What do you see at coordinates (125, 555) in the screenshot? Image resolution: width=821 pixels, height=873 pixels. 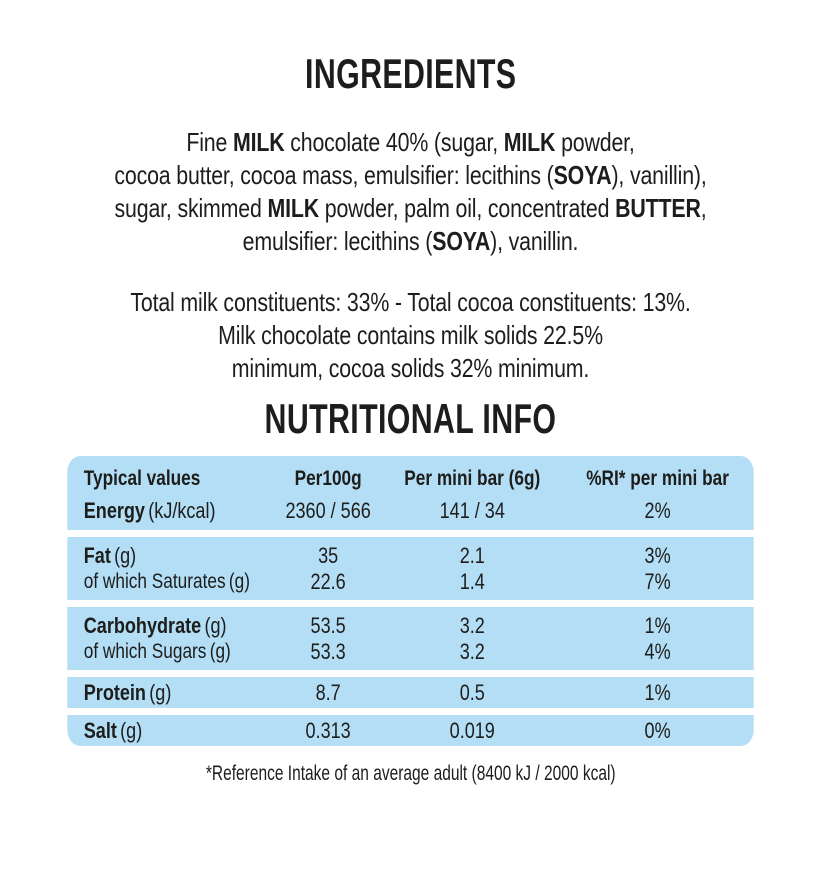 I see `fat-unit: (g)` at bounding box center [125, 555].